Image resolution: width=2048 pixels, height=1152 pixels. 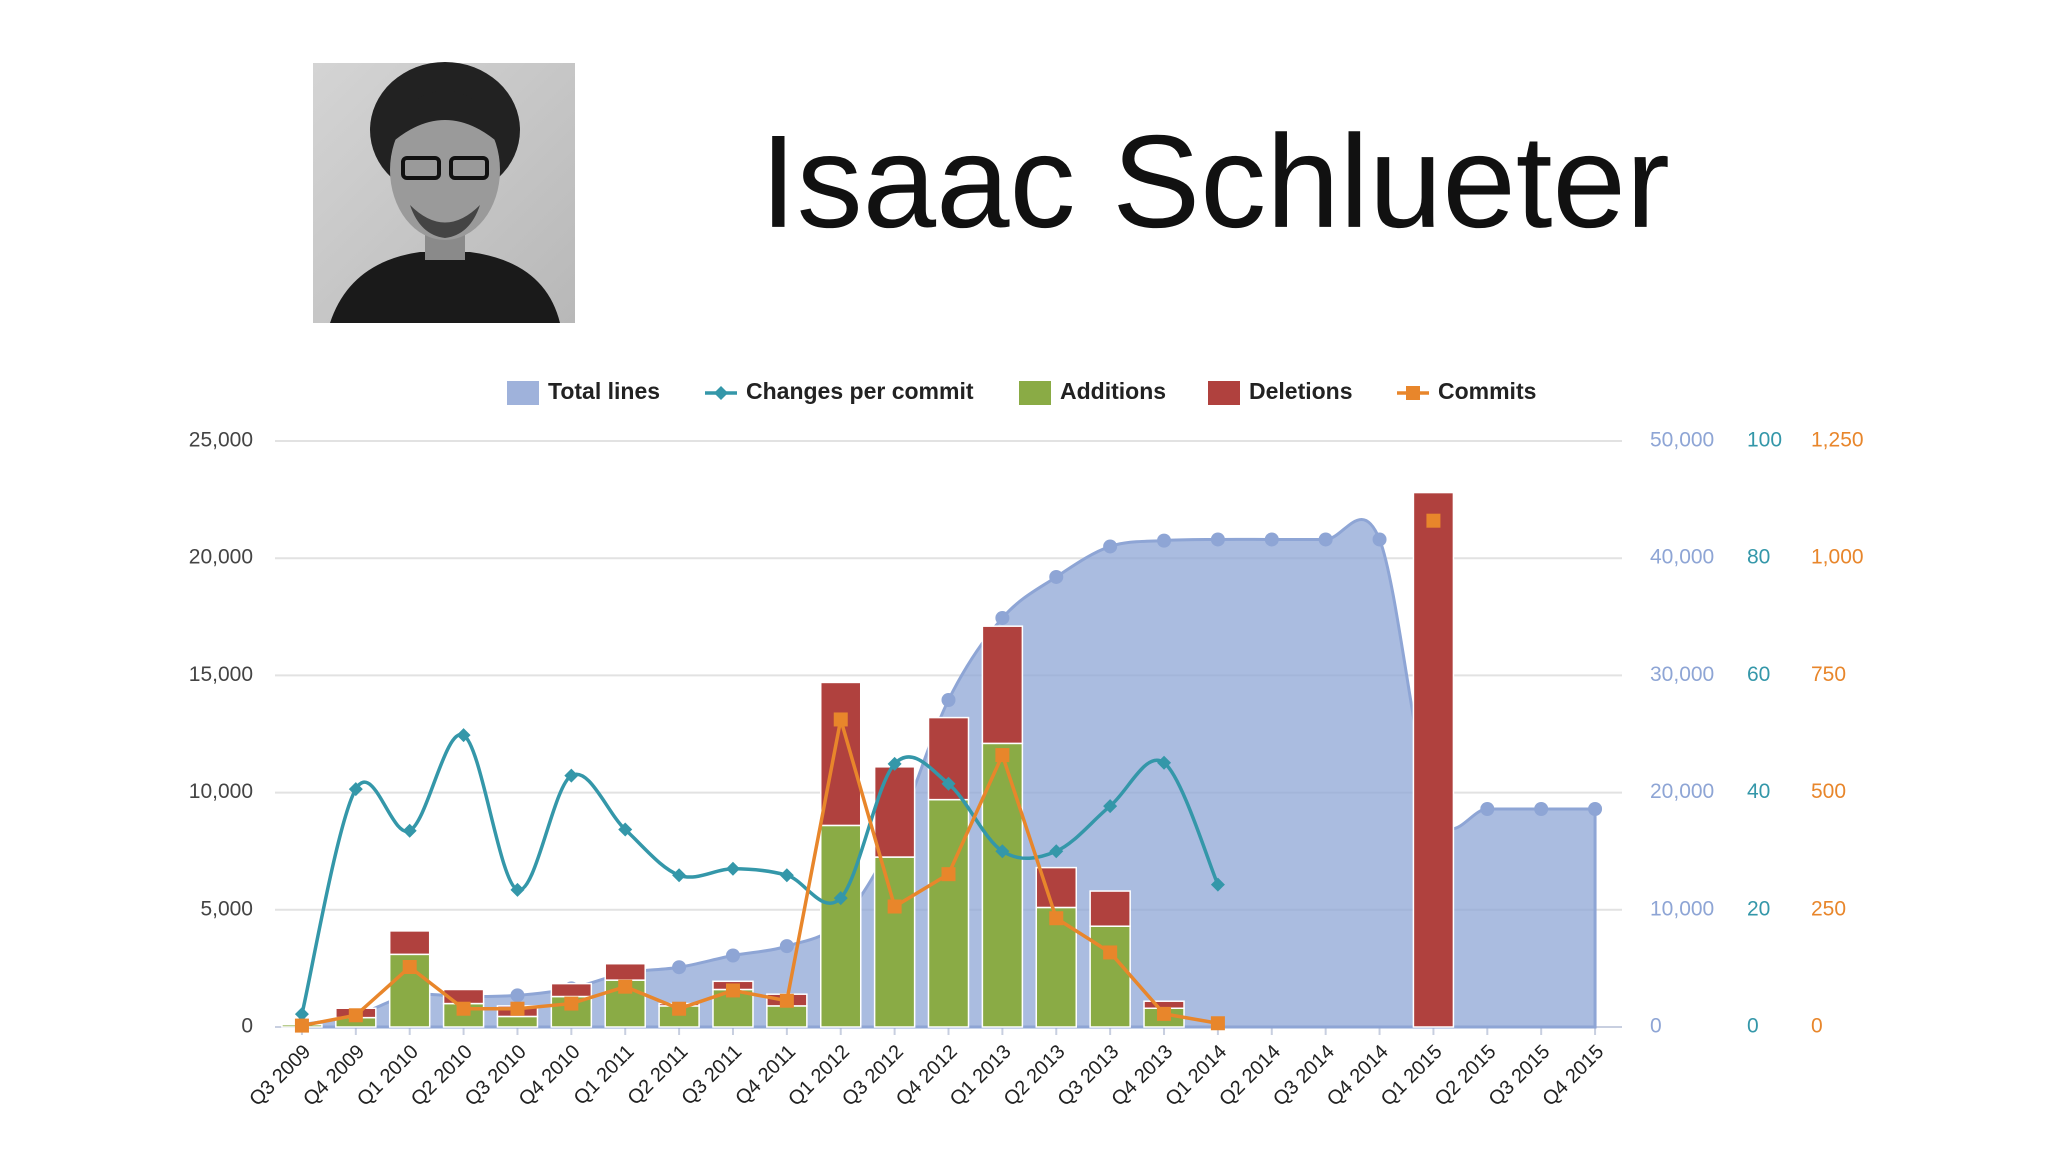 What do you see at coordinates (444, 192) in the screenshot?
I see `portrait-photo` at bounding box center [444, 192].